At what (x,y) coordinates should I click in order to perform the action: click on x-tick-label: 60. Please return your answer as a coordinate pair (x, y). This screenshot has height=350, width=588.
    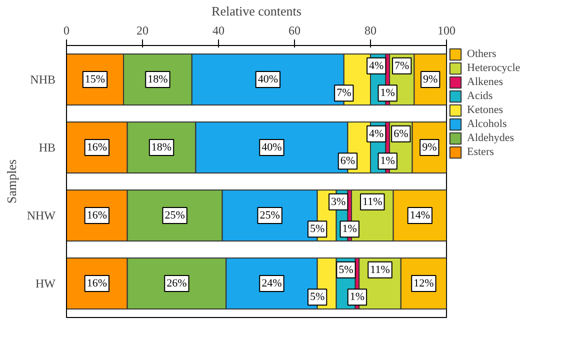
    Looking at the image, I should click on (294, 31).